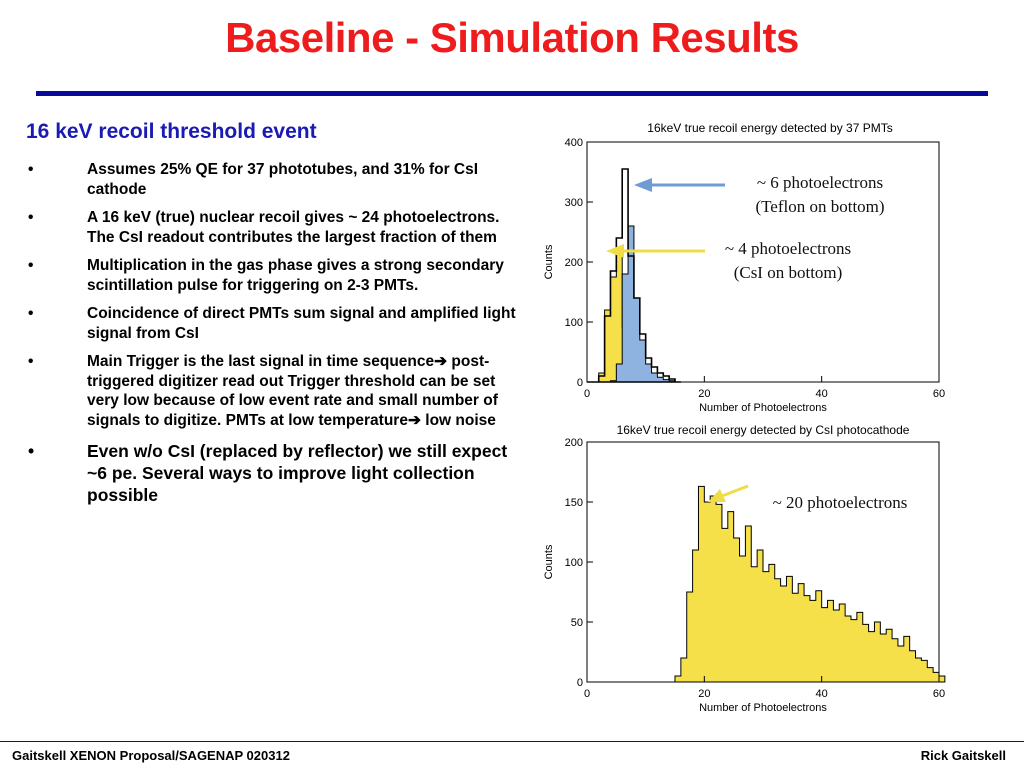 This screenshot has height=768, width=1024. I want to click on annotation-label: ~ 20 photoelectrons, so click(840, 502).